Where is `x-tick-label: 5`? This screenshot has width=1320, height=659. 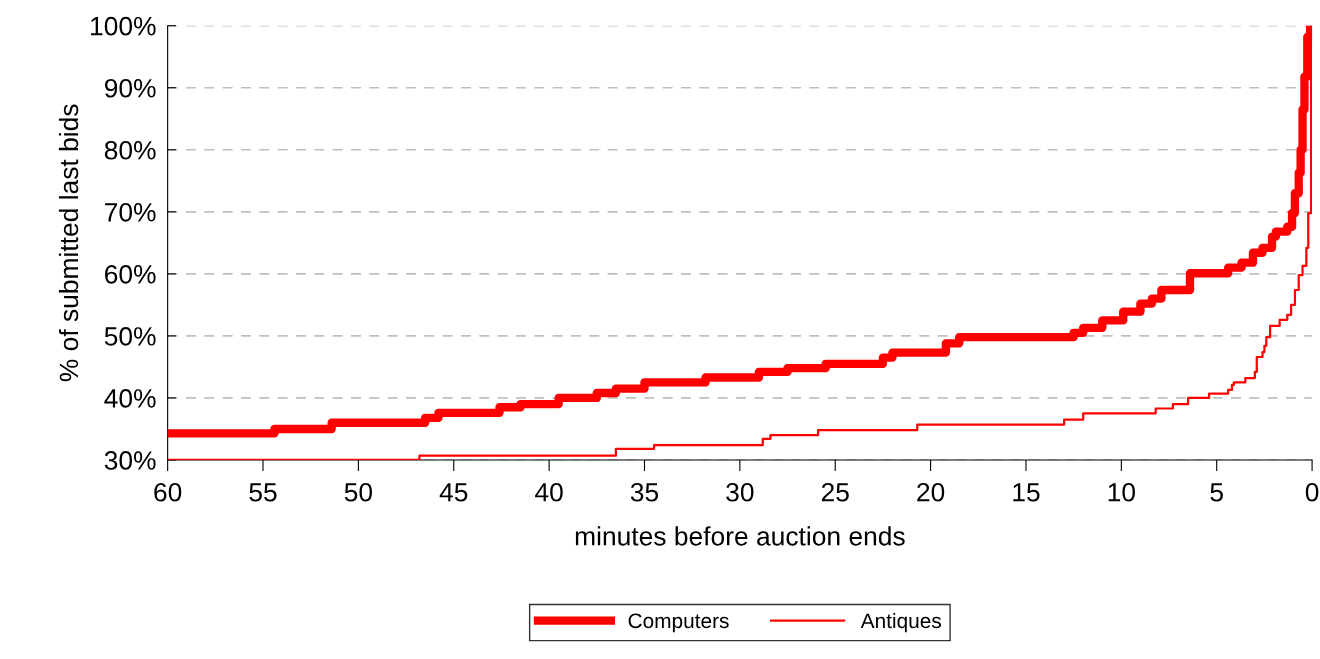
x-tick-label: 5 is located at coordinates (1216, 492).